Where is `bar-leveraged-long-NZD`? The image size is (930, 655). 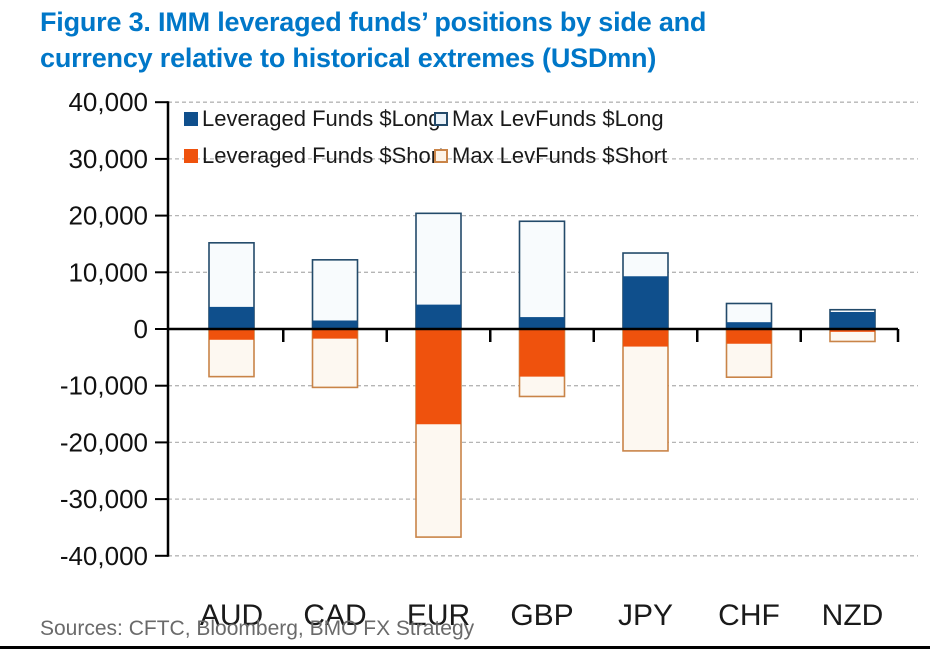
bar-leveraged-long-NZD is located at coordinates (852, 320).